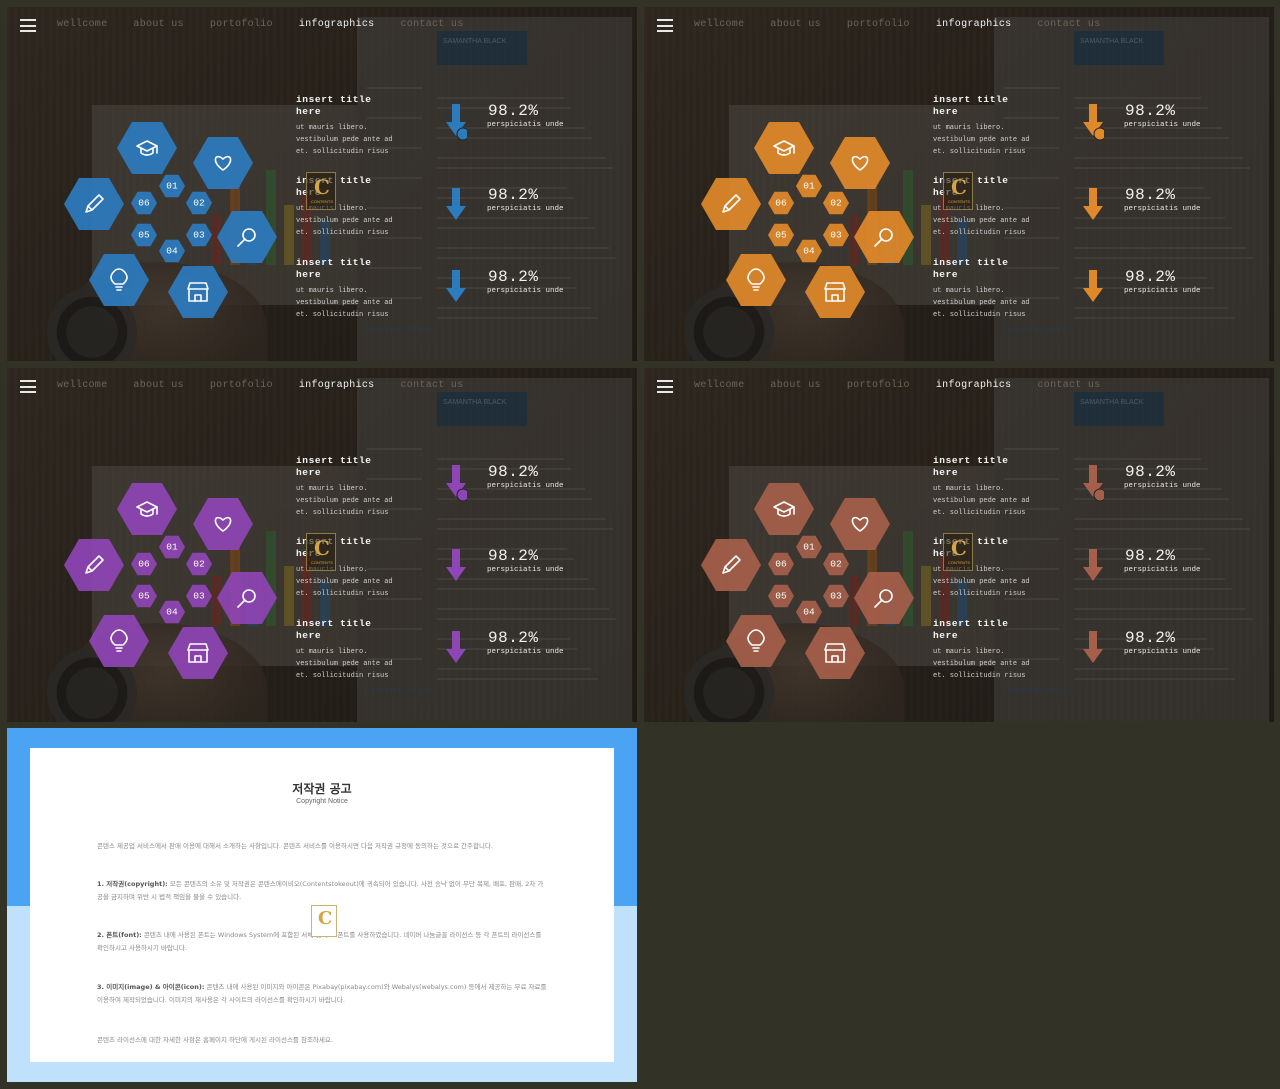 The height and width of the screenshot is (1089, 1280). Describe the element at coordinates (322, 789) in the screenshot. I see `notice-title: 저작권 공고` at that location.